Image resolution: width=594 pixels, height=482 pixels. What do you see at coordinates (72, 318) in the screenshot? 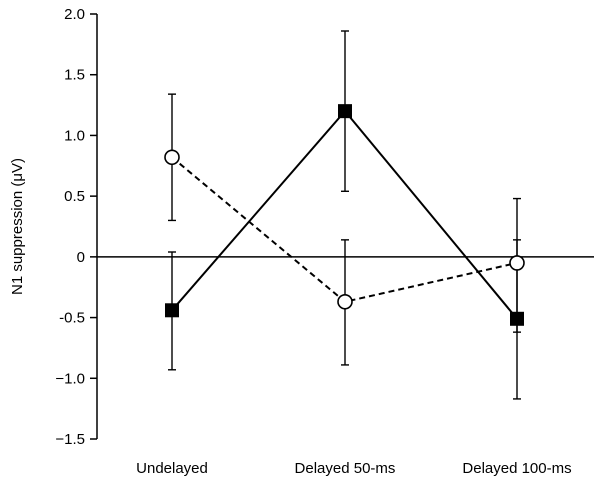
I see `y-tick-label: -0.5` at bounding box center [72, 318].